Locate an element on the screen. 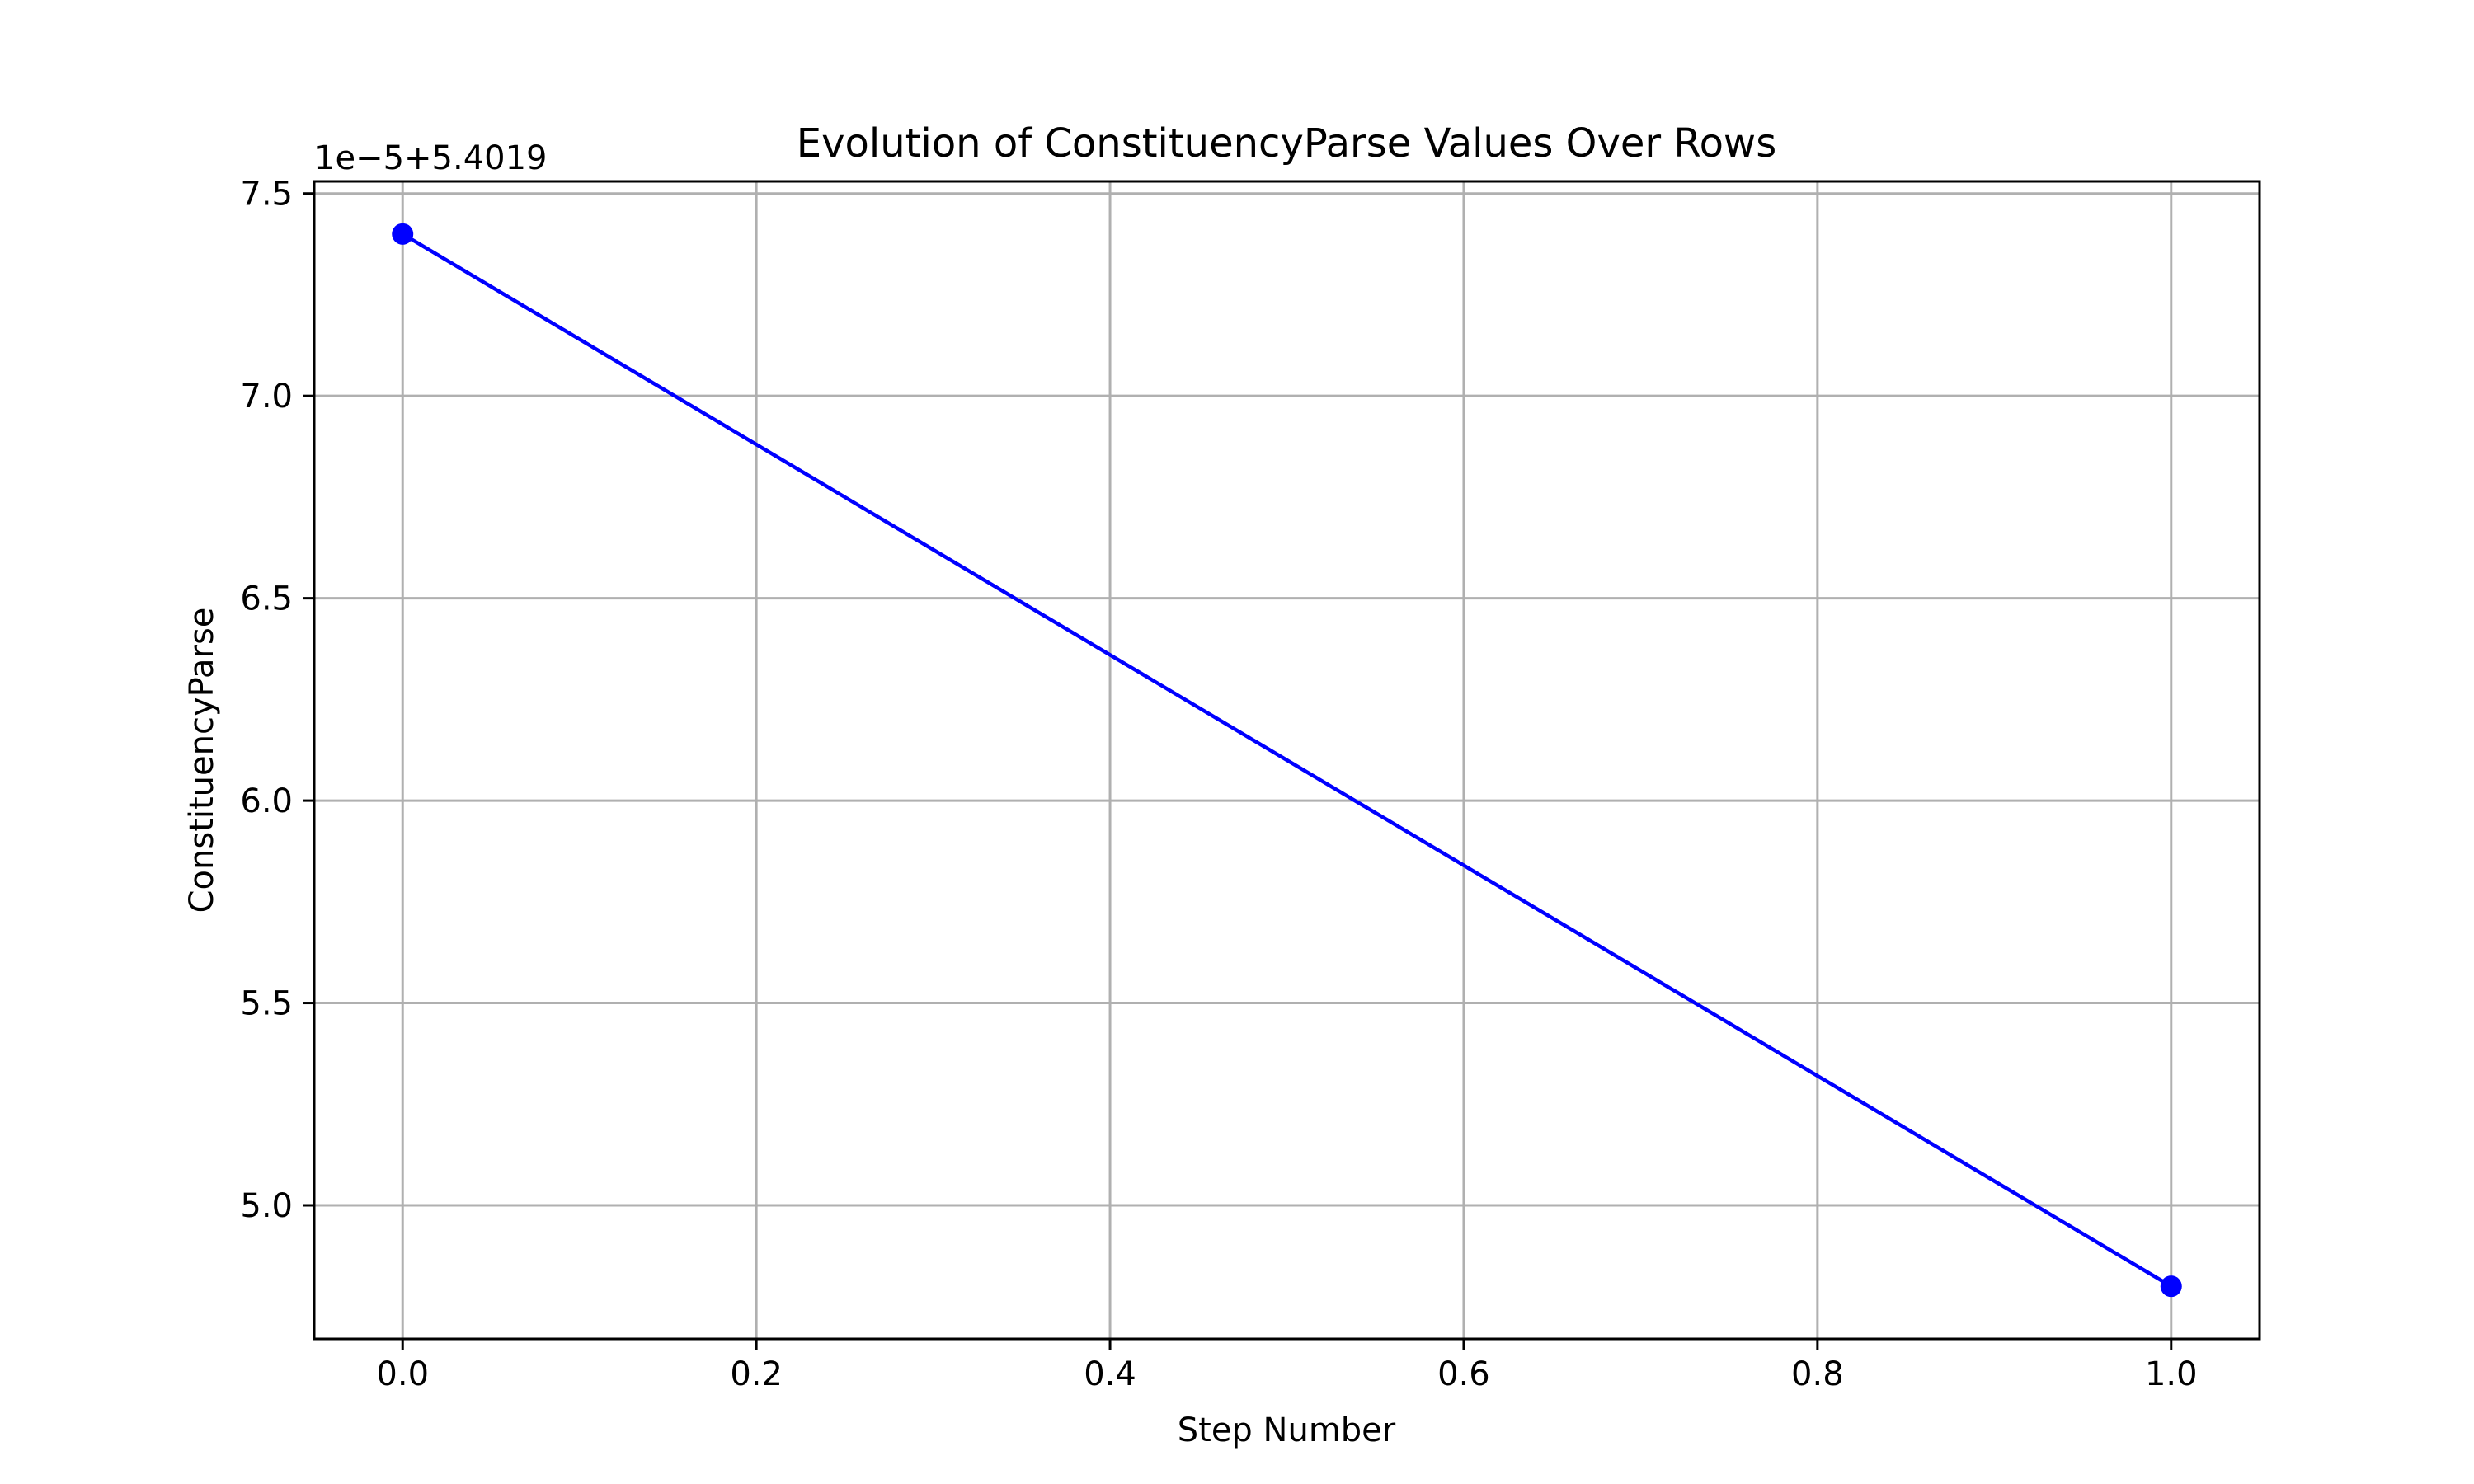 The height and width of the screenshot is (1484, 2474). x-tick-label: 0.2 is located at coordinates (756, 1374).